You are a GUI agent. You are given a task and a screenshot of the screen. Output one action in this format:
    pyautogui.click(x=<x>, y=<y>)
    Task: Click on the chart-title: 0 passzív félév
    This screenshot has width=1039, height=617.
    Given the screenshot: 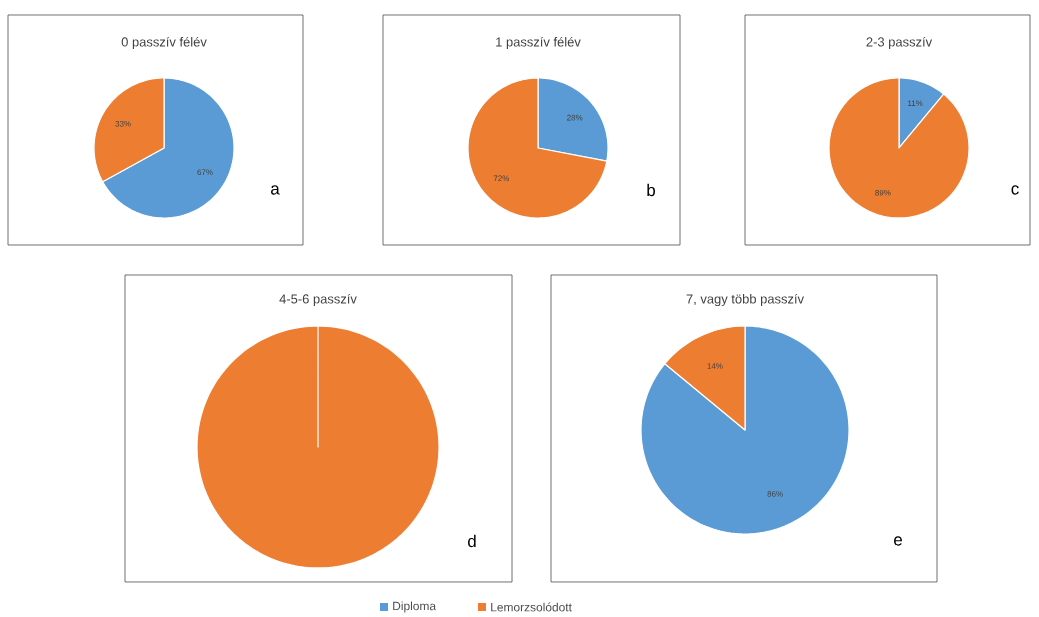 What is the action you would take?
    pyautogui.click(x=164, y=43)
    